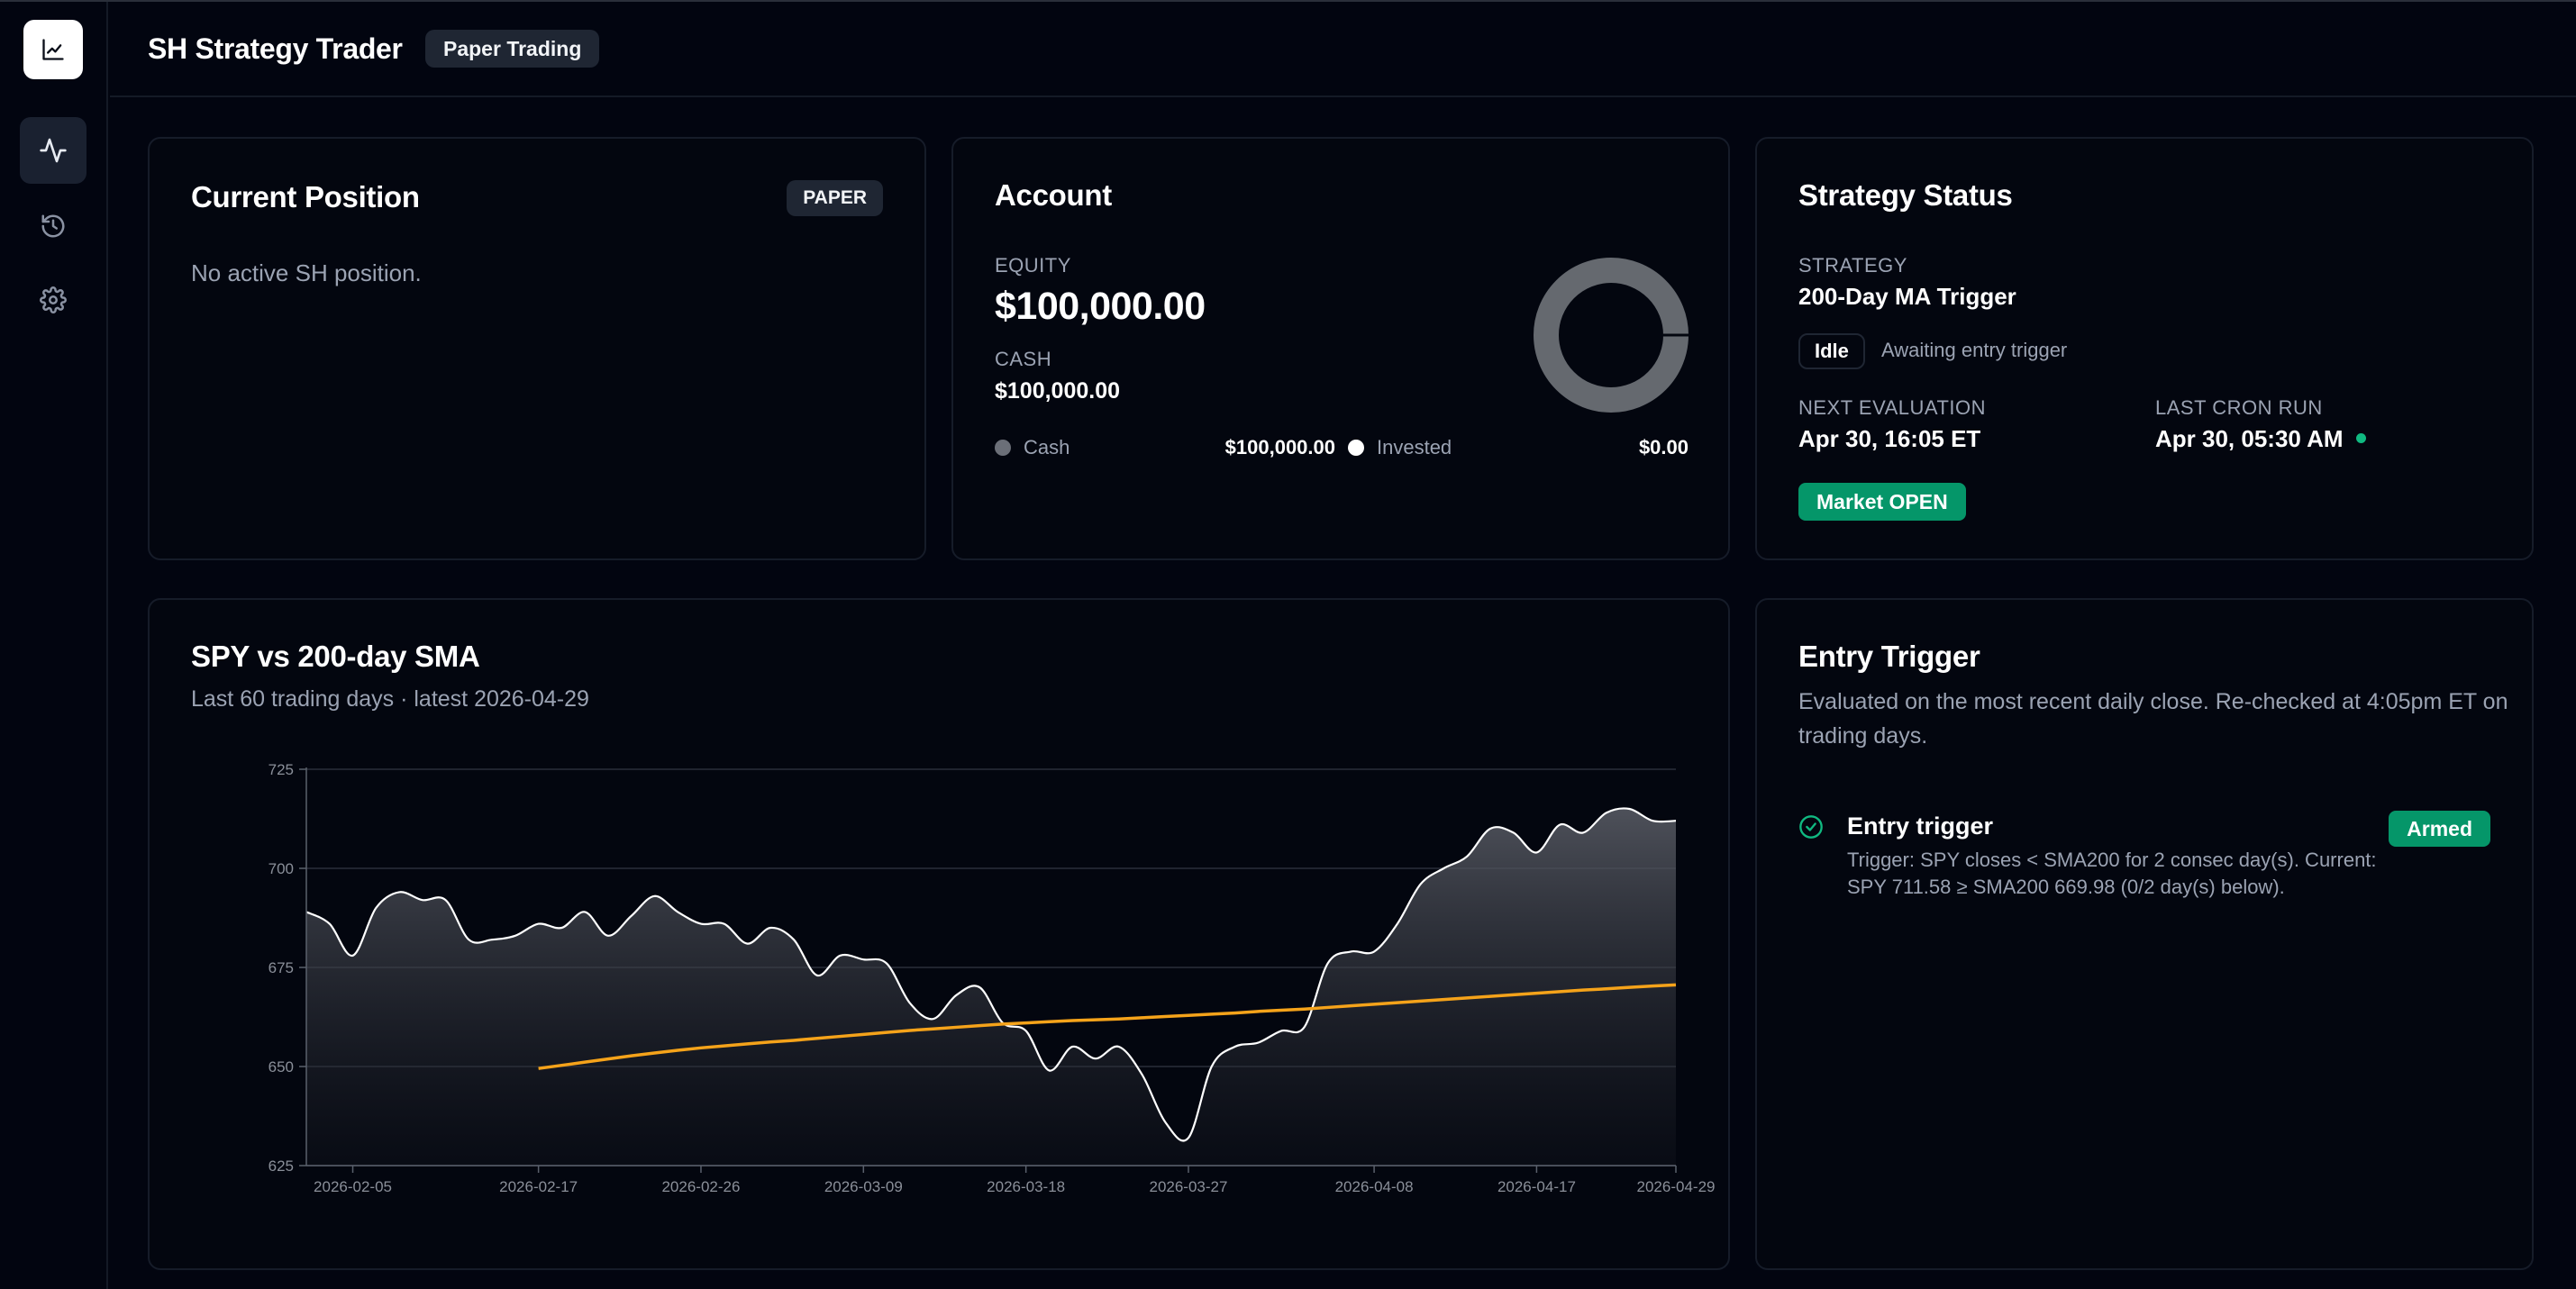  I want to click on allocation-donut-chart, so click(1611, 336).